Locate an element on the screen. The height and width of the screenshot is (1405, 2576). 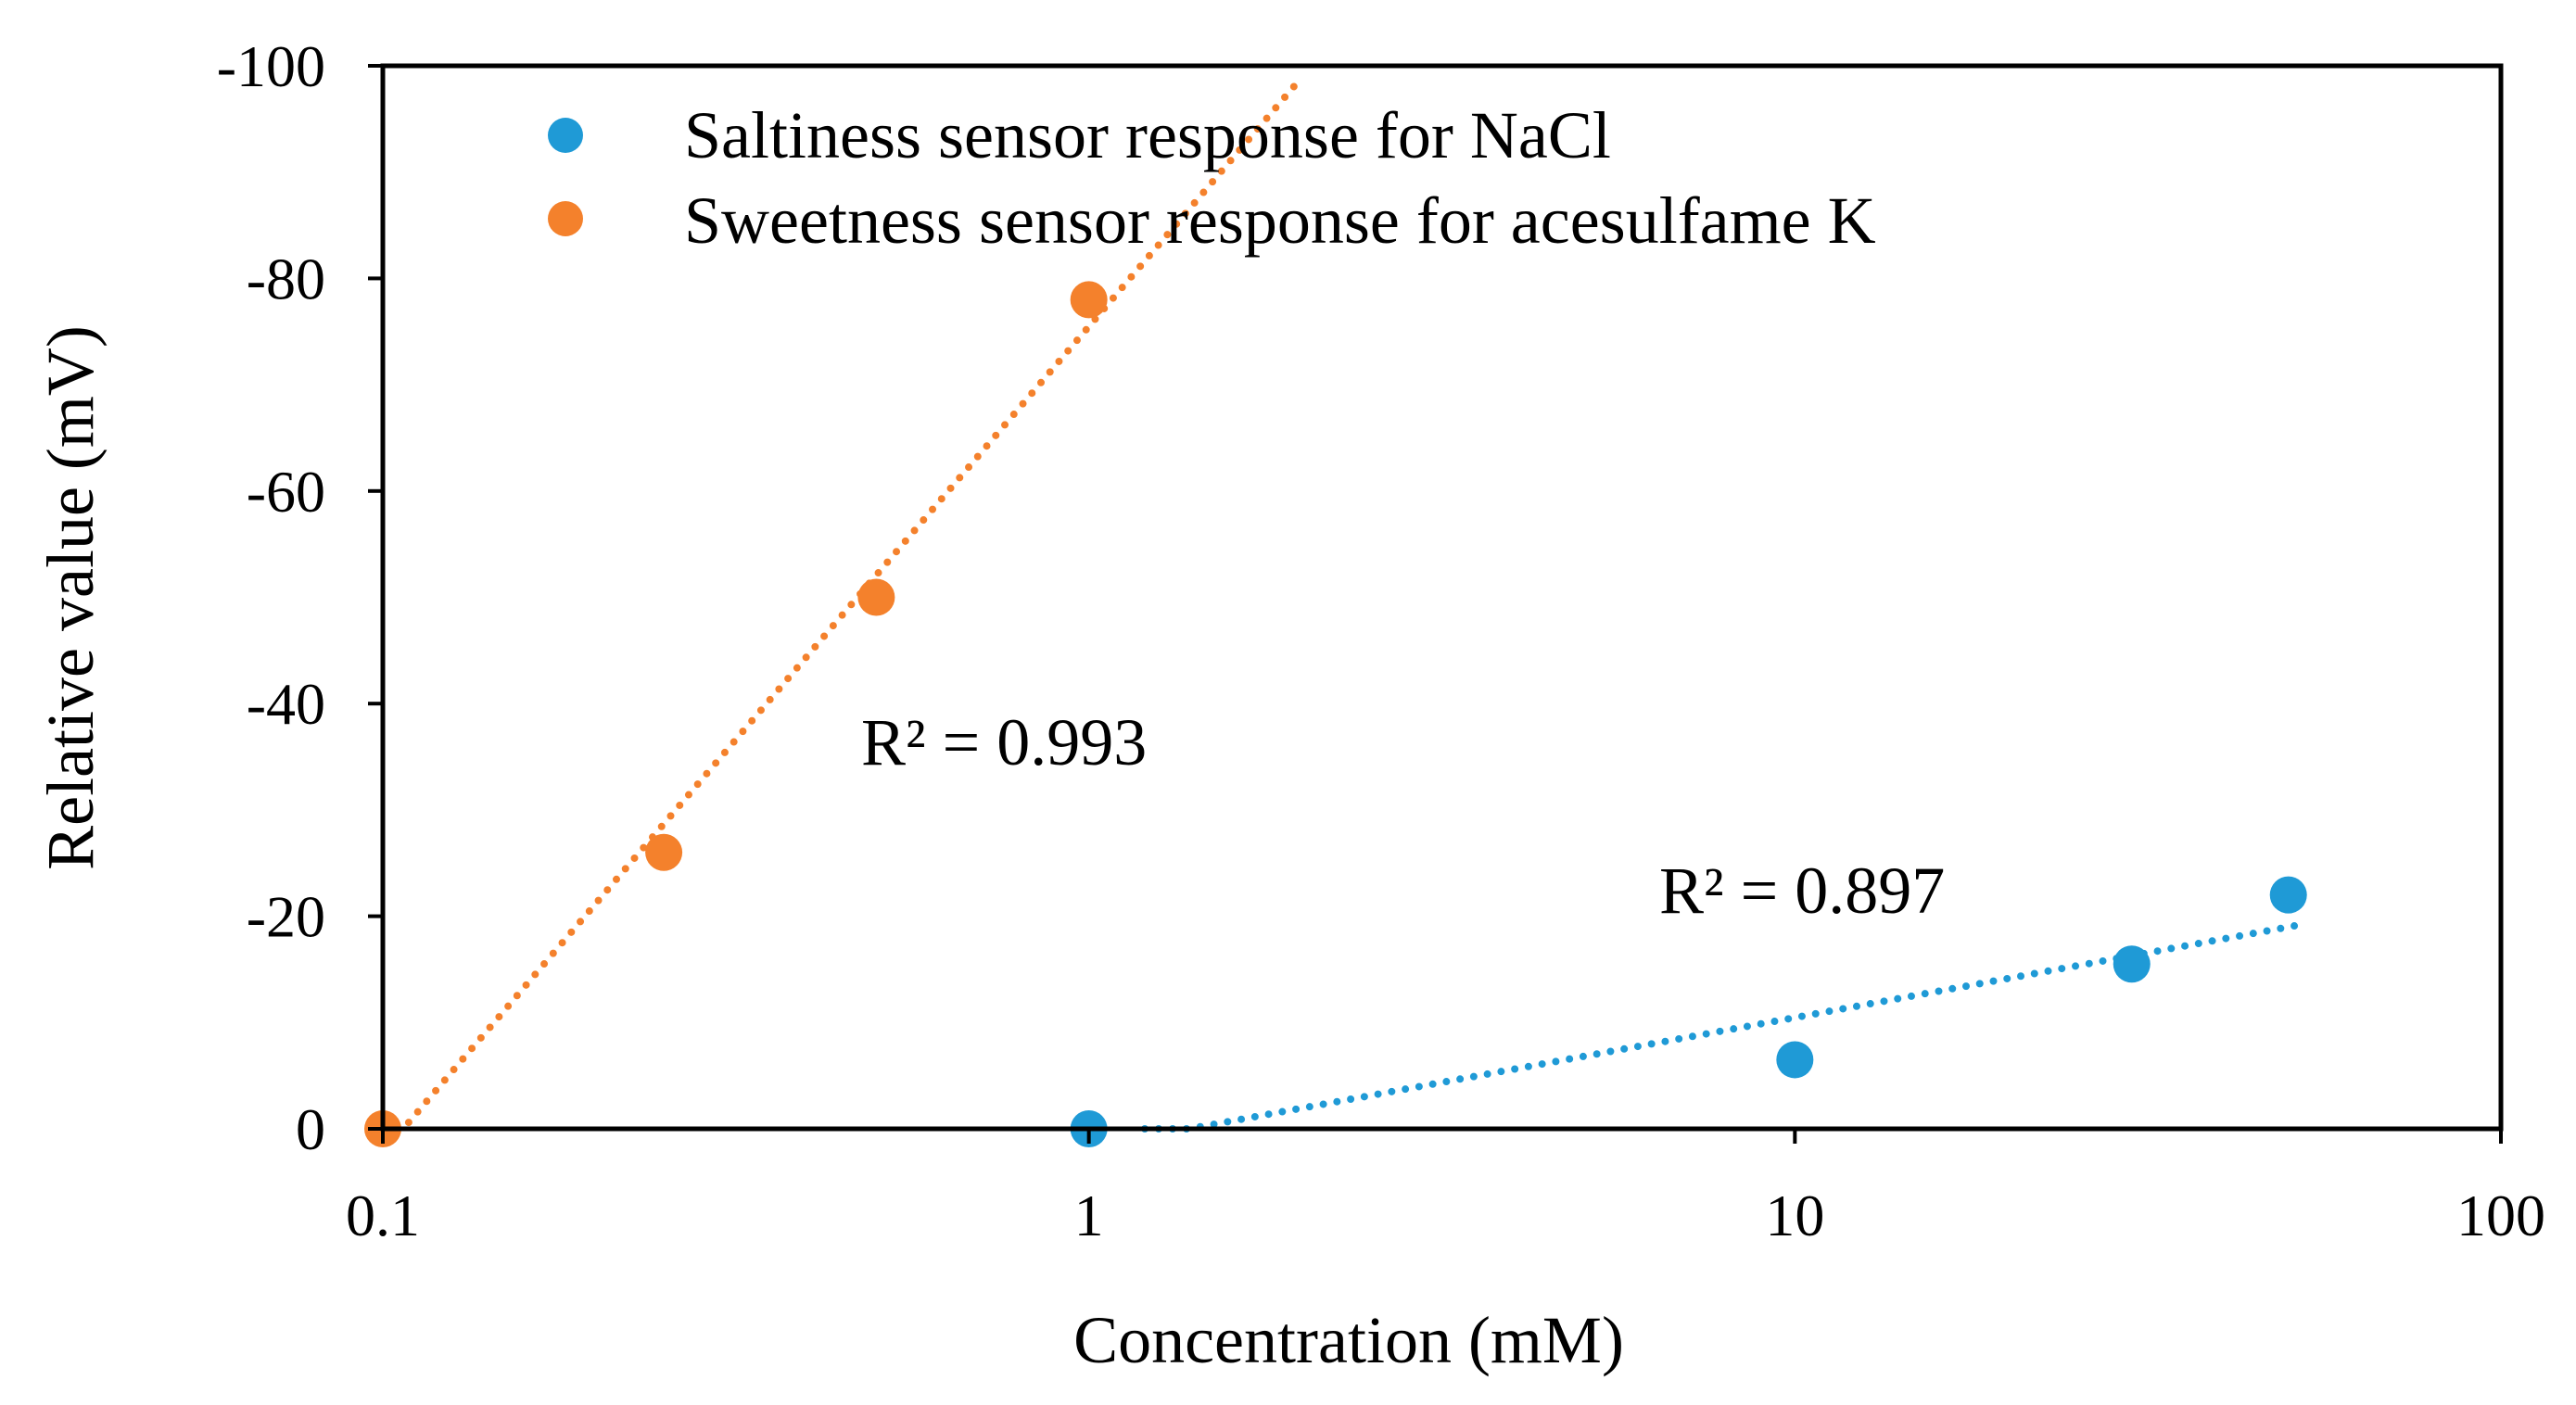
x-tick-label: 10 is located at coordinates (1794, 1215).